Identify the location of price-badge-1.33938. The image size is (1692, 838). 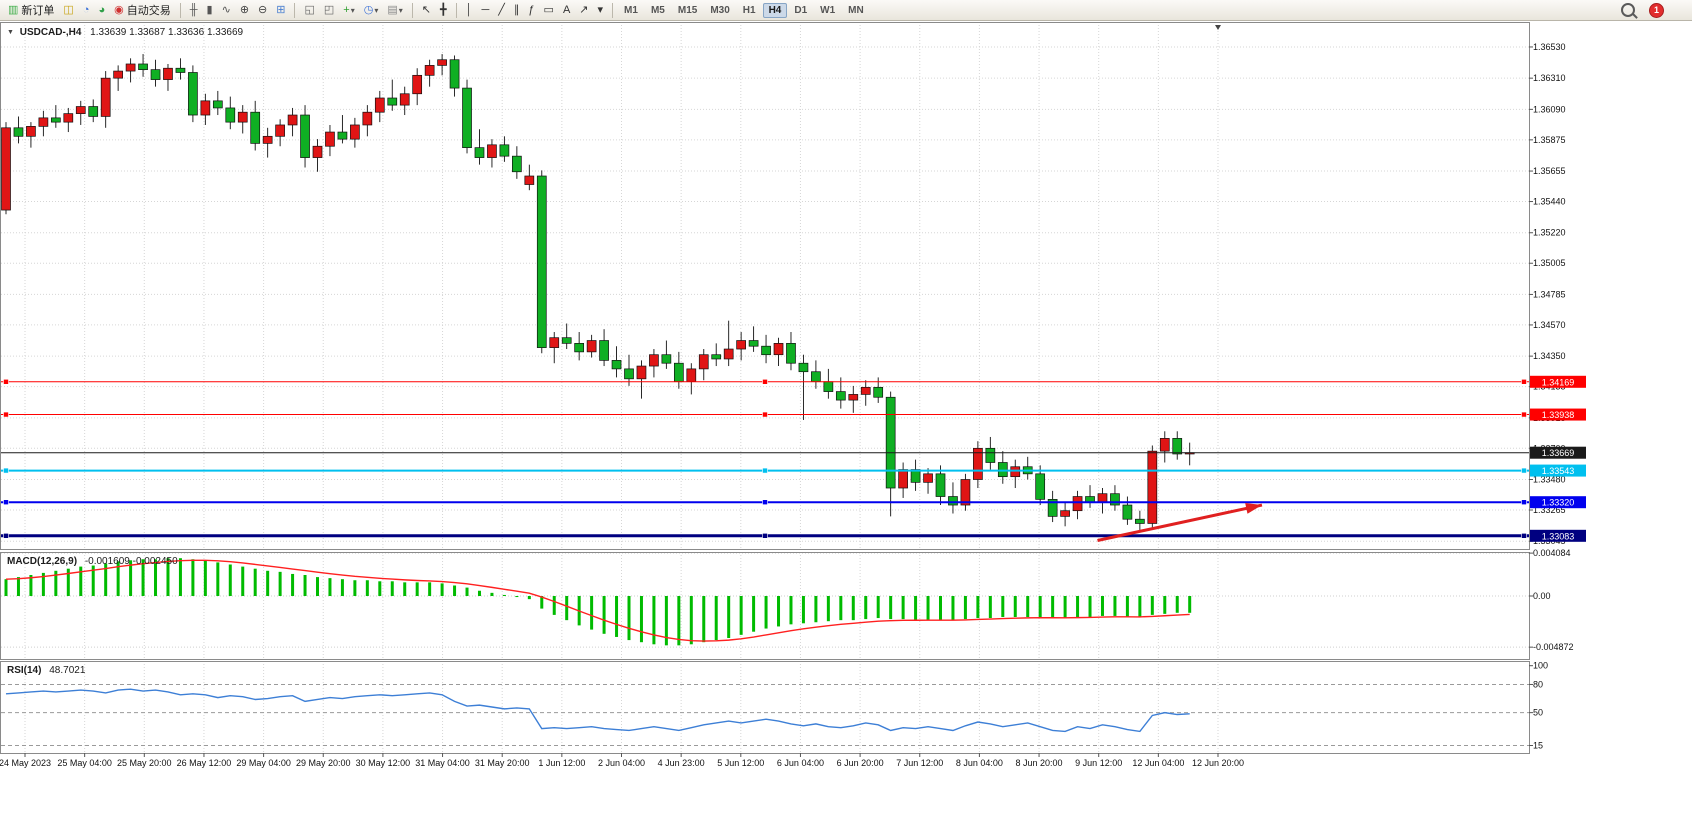
(1558, 414).